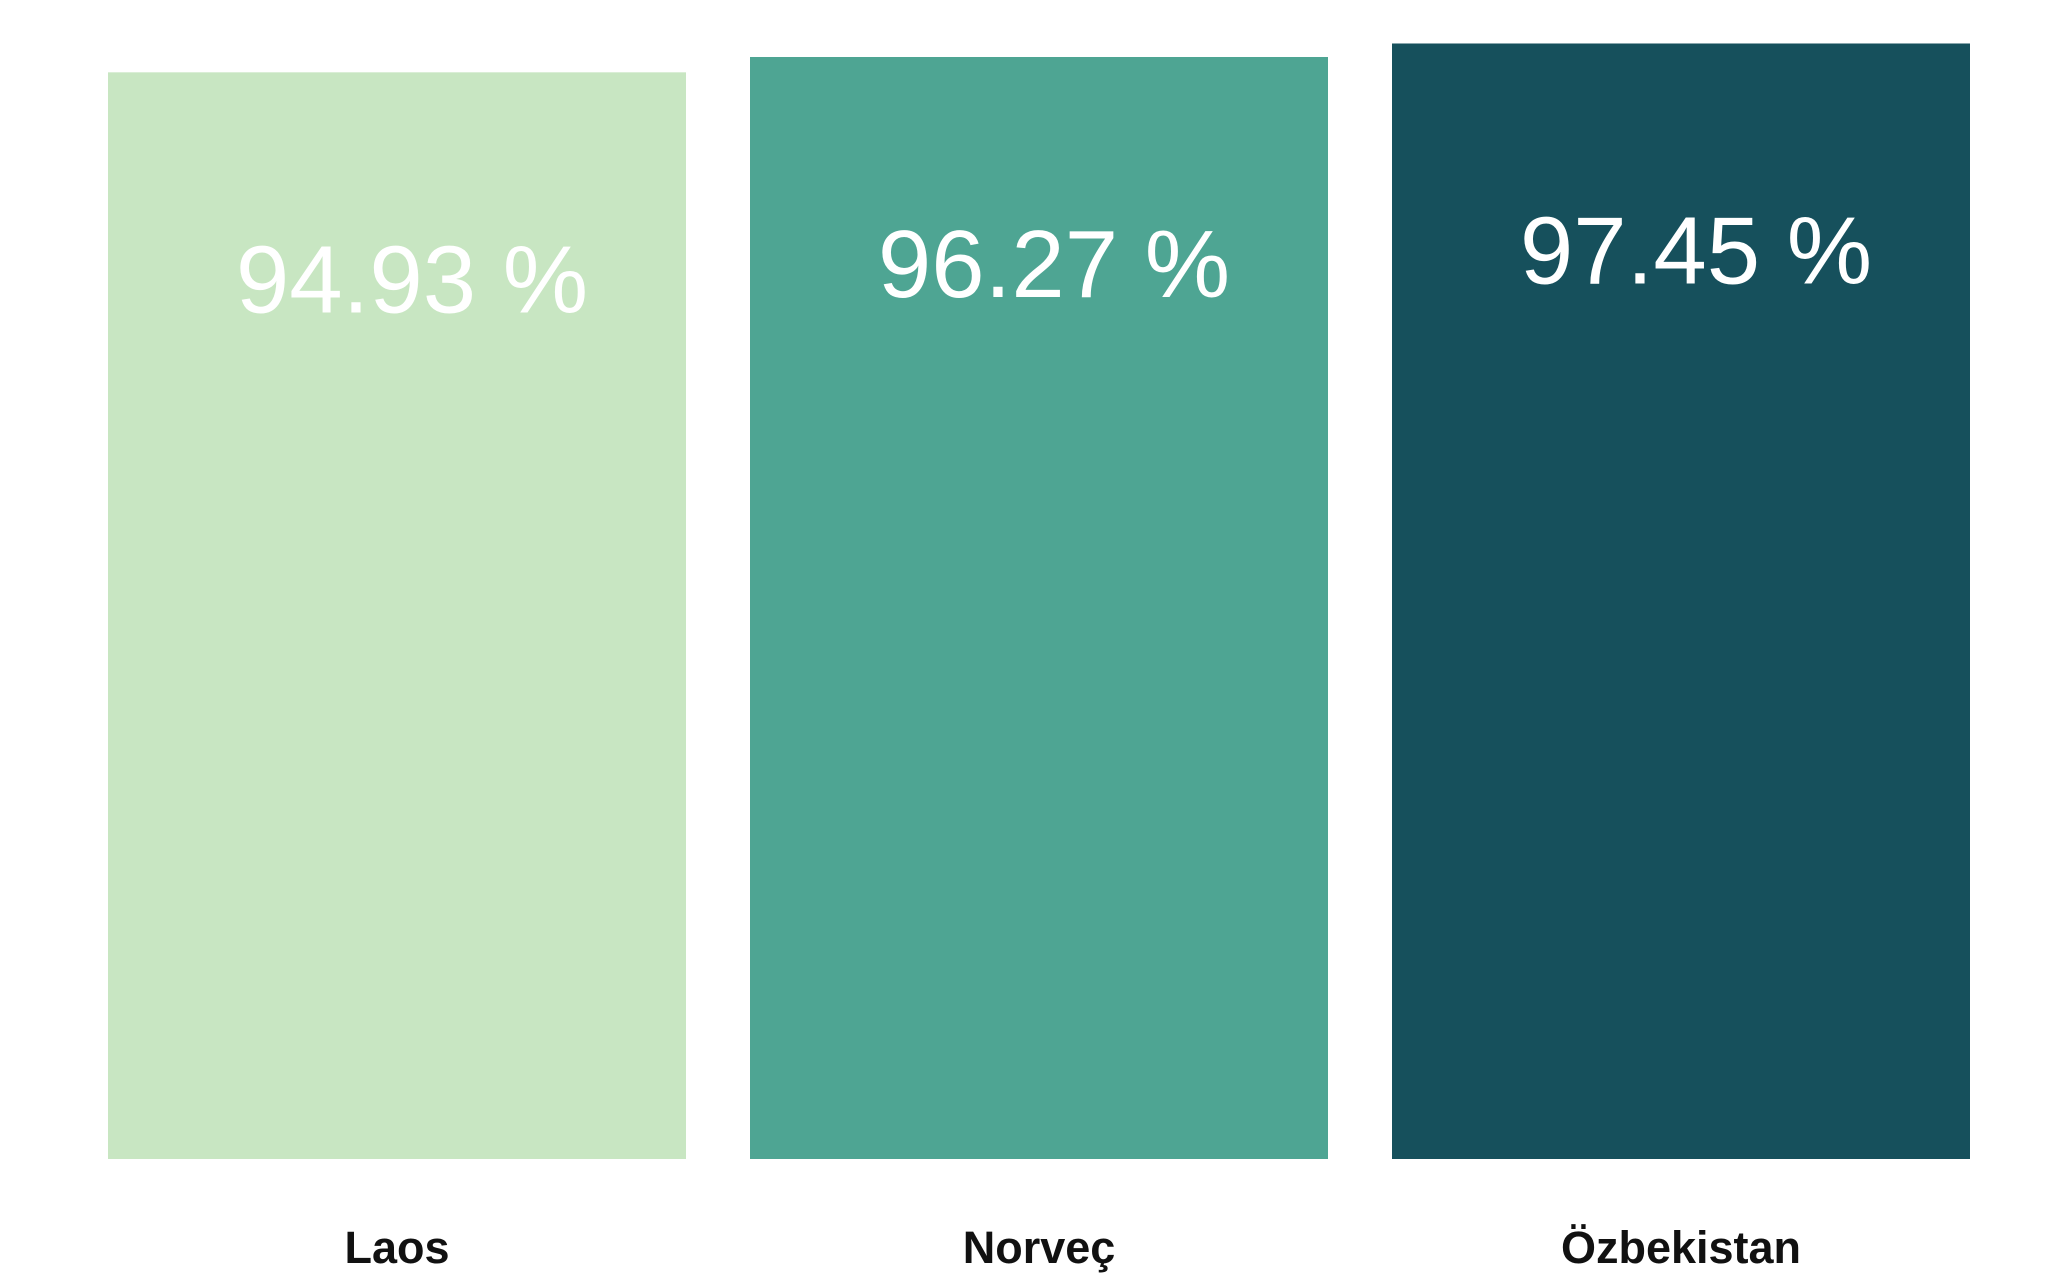 Image resolution: width=2065 pixels, height=1280 pixels. I want to click on value-labels-layer: 94.93 % 96.27 % 97.45 %, so click(1054, 265).